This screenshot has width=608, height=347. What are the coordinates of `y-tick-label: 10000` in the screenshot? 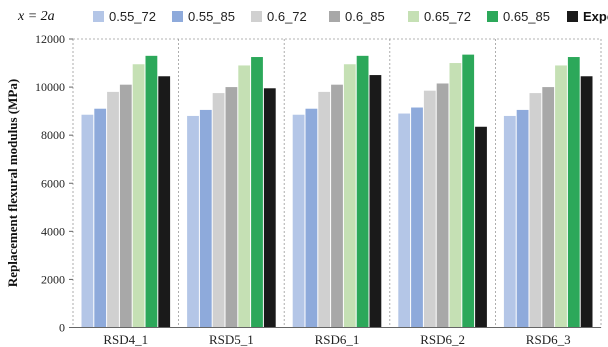 It's located at (50, 87).